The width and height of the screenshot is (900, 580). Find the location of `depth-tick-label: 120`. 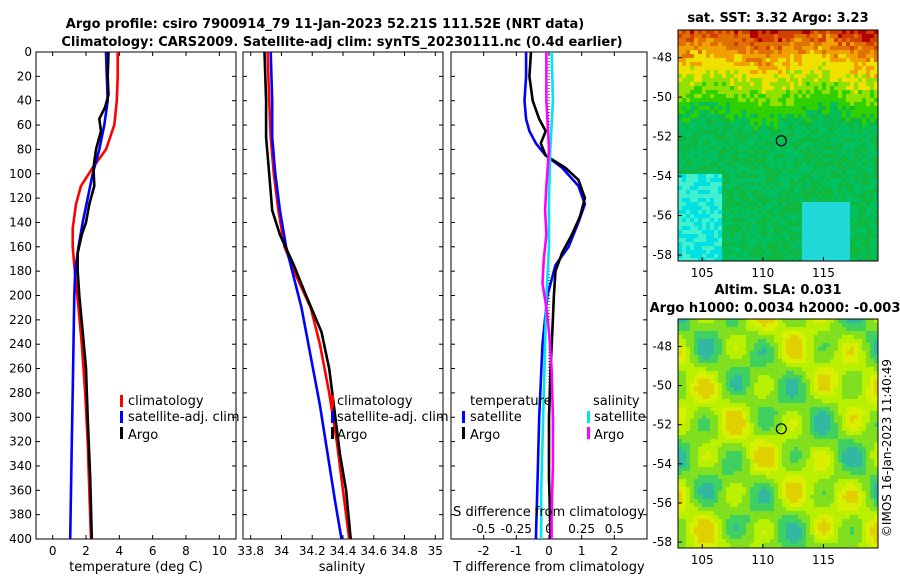

depth-tick-label: 120 is located at coordinates (20, 198).